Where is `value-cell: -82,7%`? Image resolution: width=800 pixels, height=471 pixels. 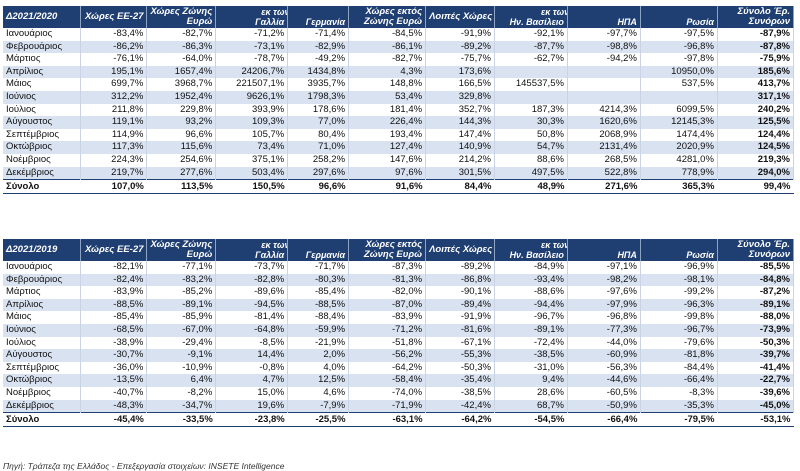
value-cell: -82,7% is located at coordinates (387, 59).